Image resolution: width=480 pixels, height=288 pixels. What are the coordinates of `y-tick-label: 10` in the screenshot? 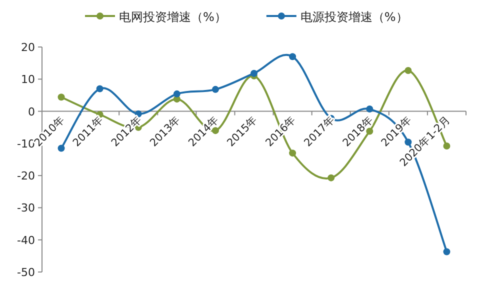 It's located at (28, 79).